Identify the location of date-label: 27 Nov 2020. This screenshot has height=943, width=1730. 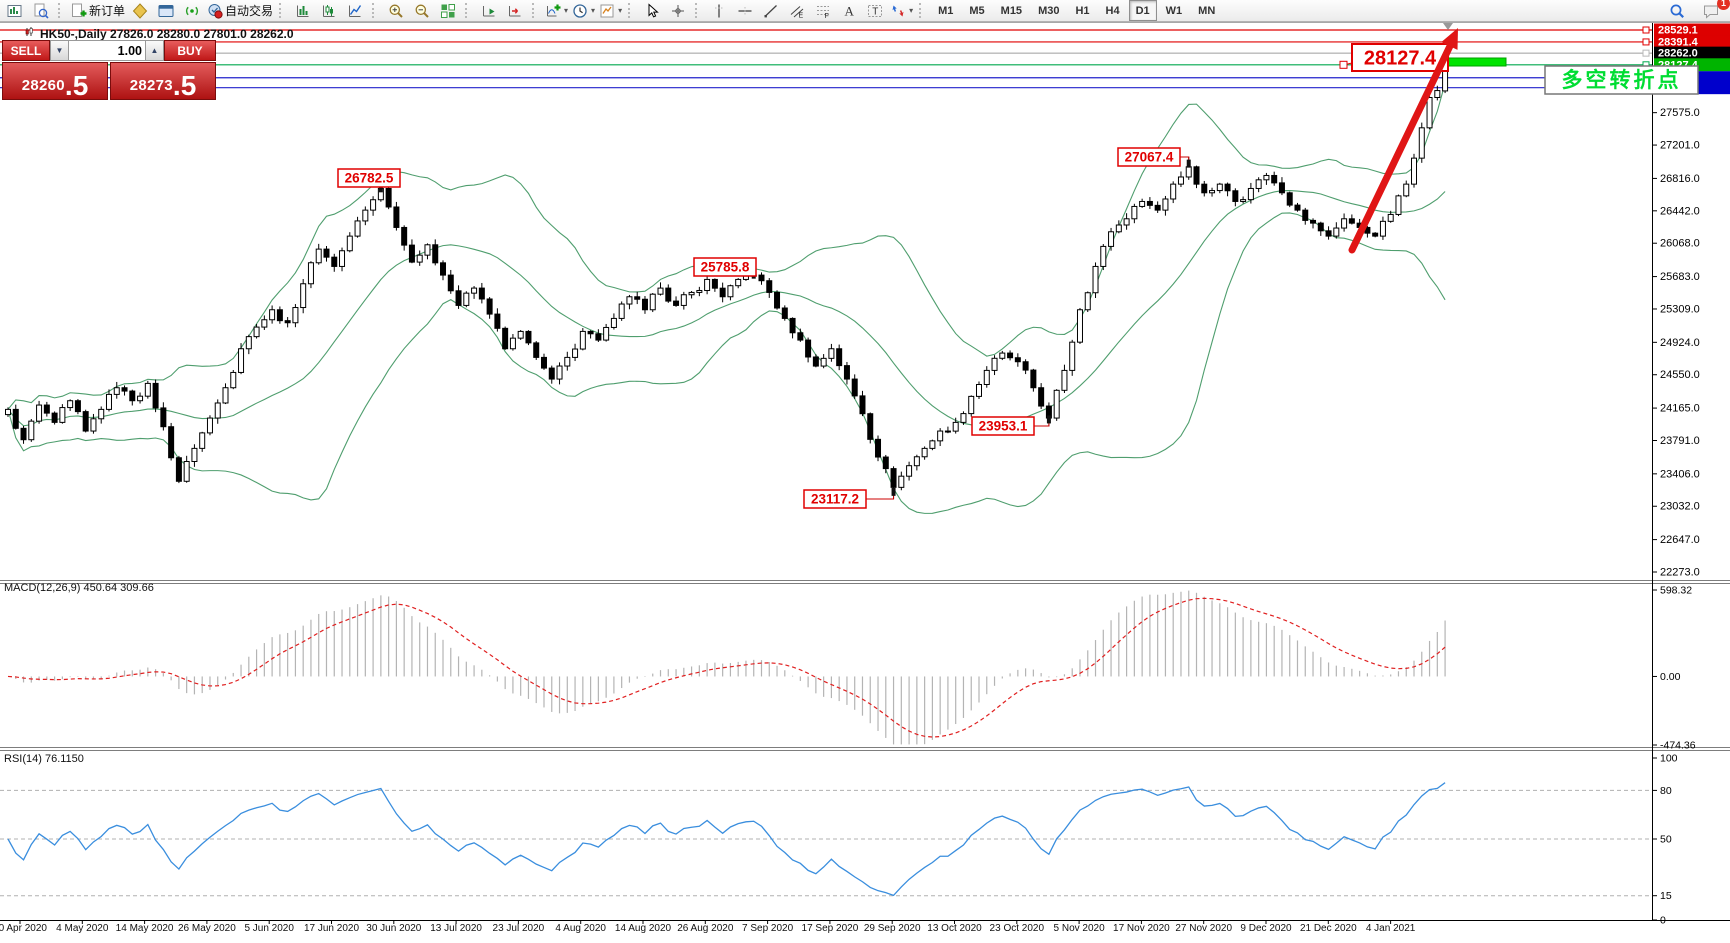
(1204, 928).